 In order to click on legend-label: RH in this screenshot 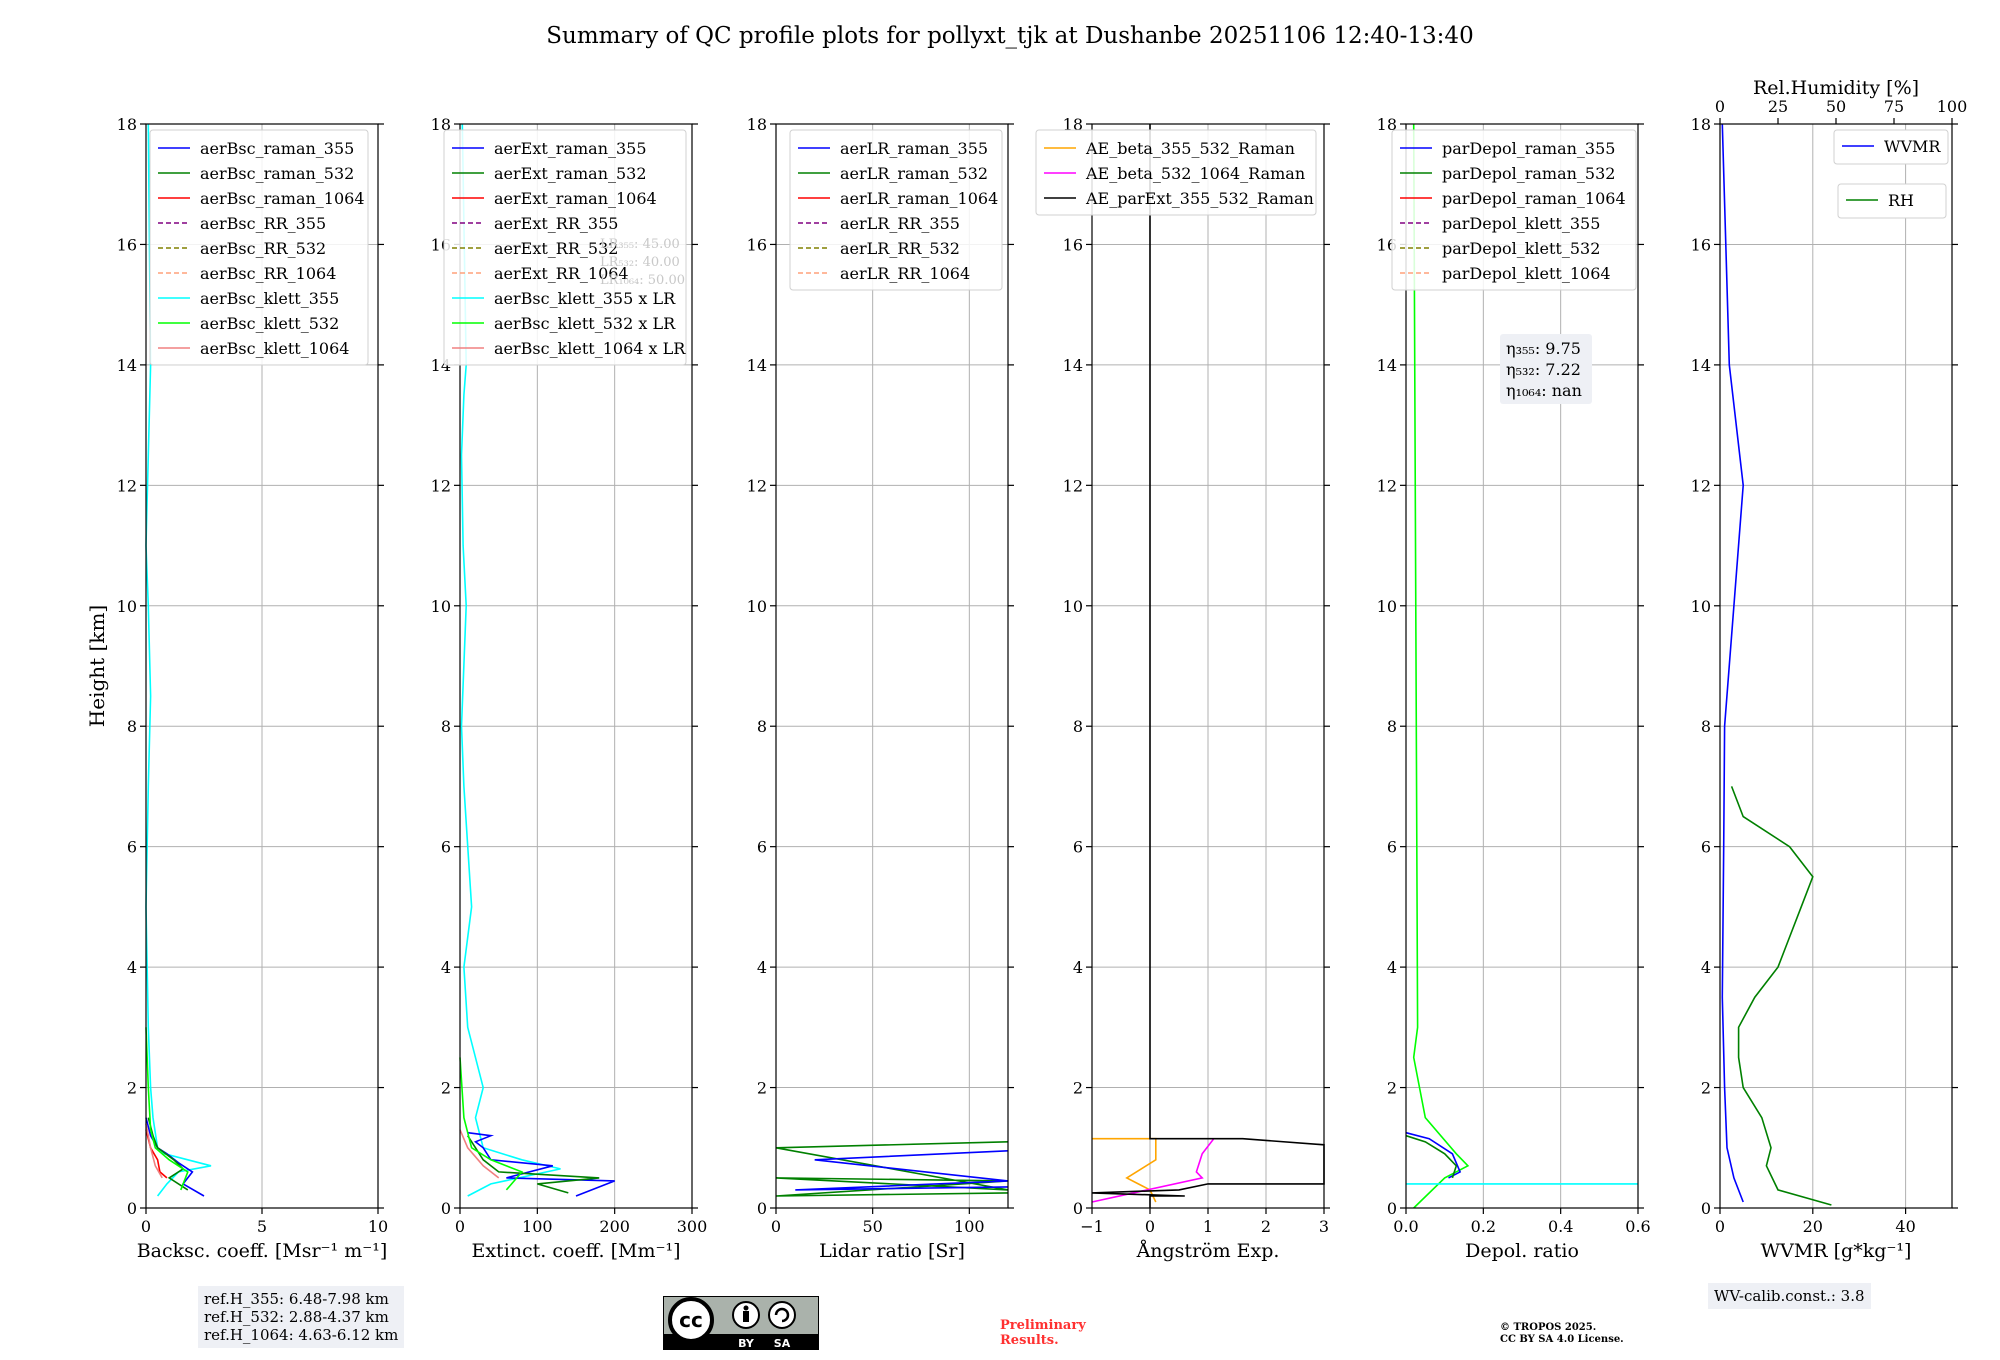, I will do `click(1901, 200)`.